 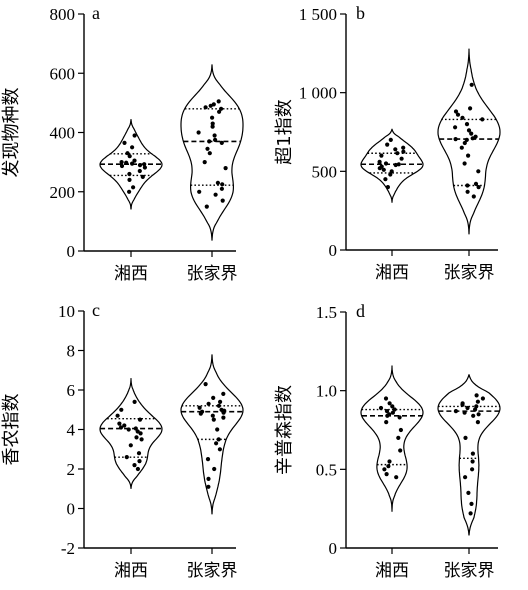 I want to click on y-tick-label: 0.5, so click(x=326, y=469).